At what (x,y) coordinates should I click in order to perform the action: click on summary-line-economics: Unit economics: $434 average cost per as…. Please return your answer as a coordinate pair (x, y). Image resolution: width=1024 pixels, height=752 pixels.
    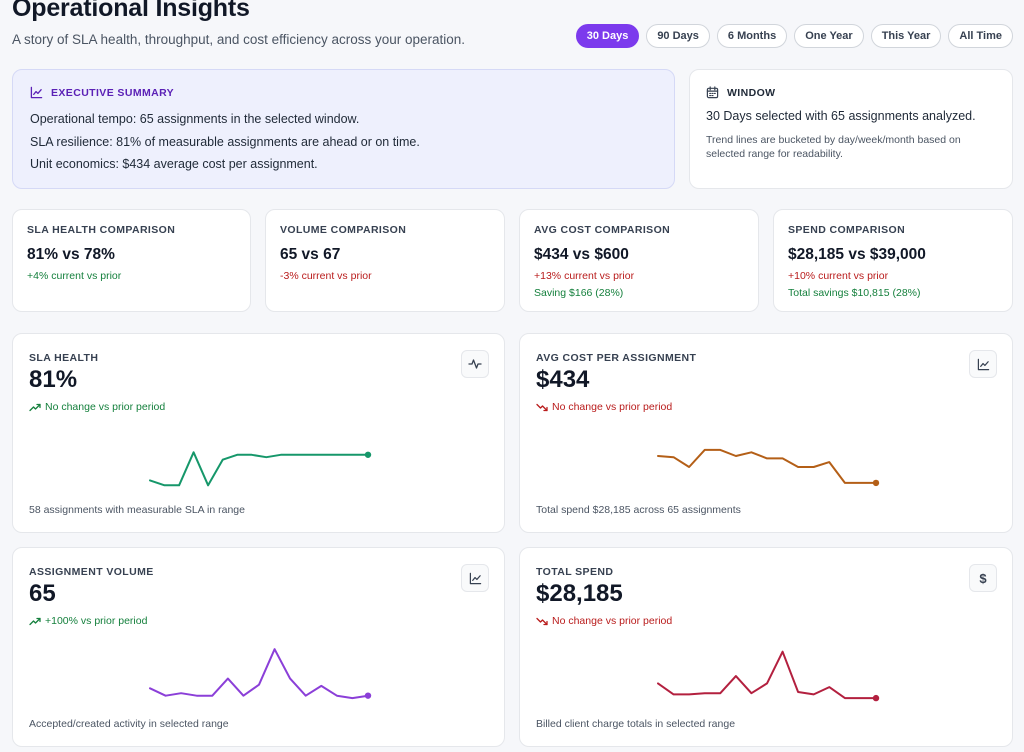
    Looking at the image, I should click on (174, 164).